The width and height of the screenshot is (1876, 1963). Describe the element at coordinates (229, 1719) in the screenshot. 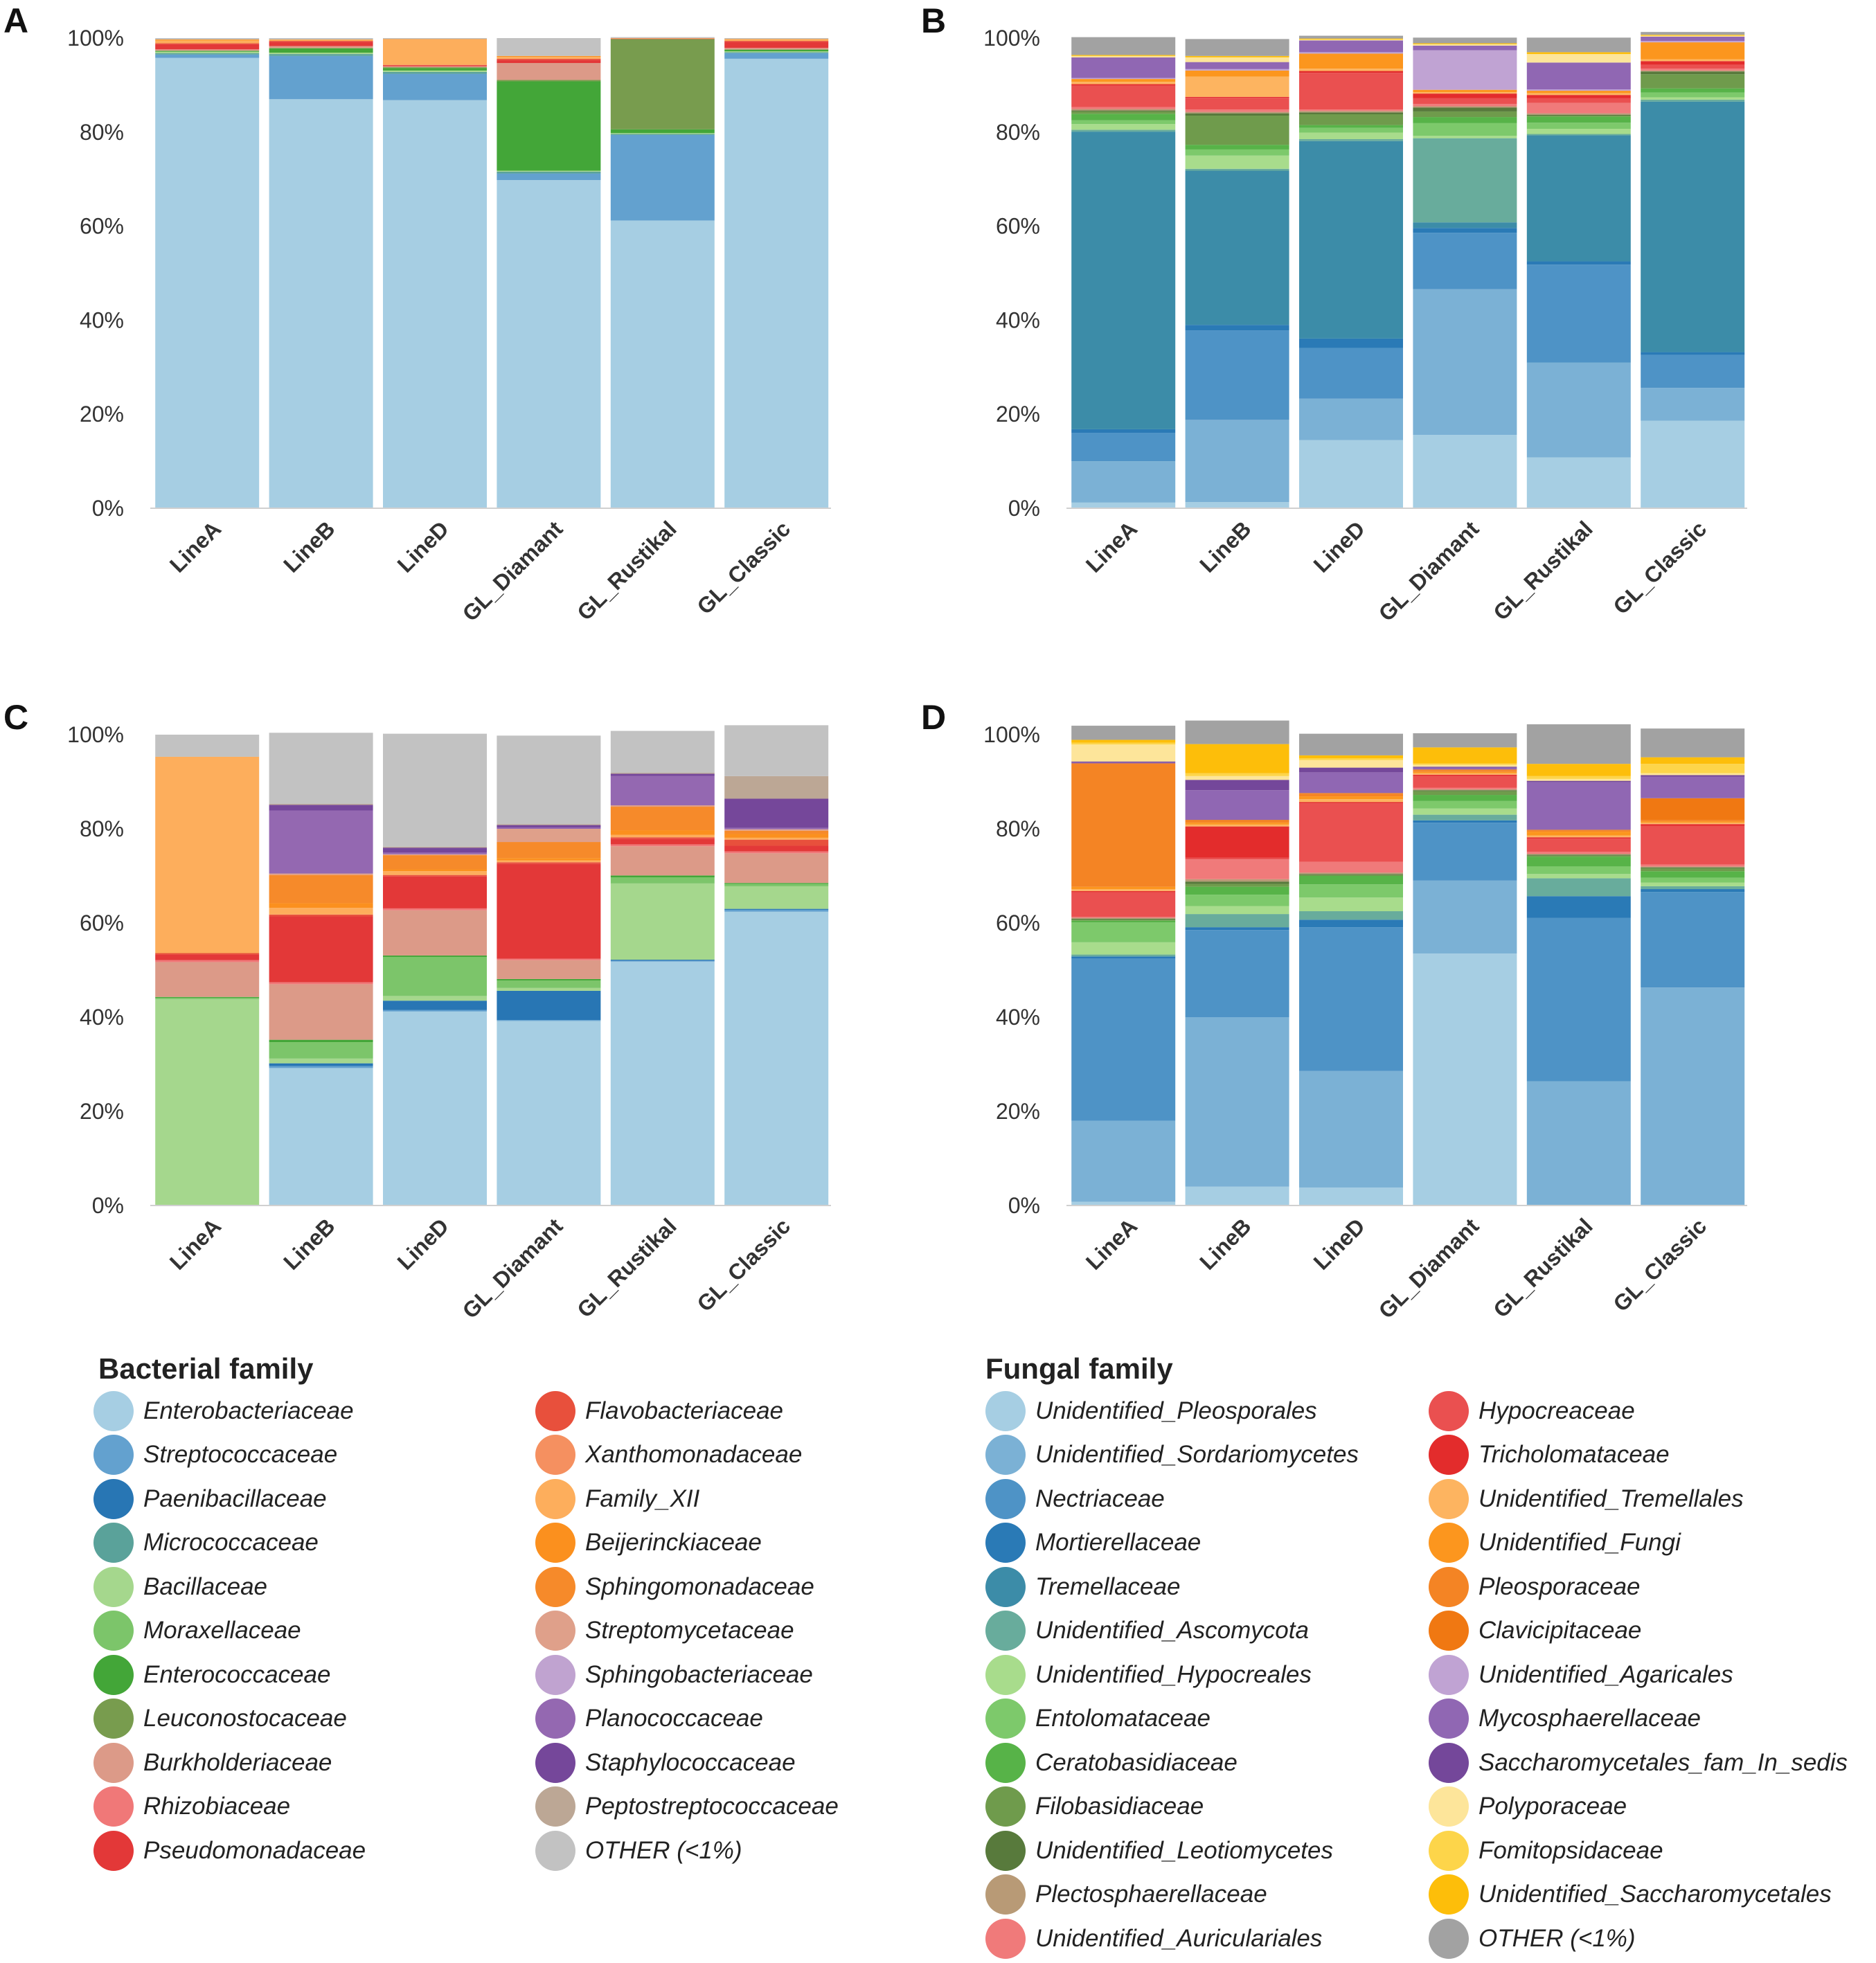

I see `legend-item-leuconostocaceae: Leuconostocaceae` at that location.